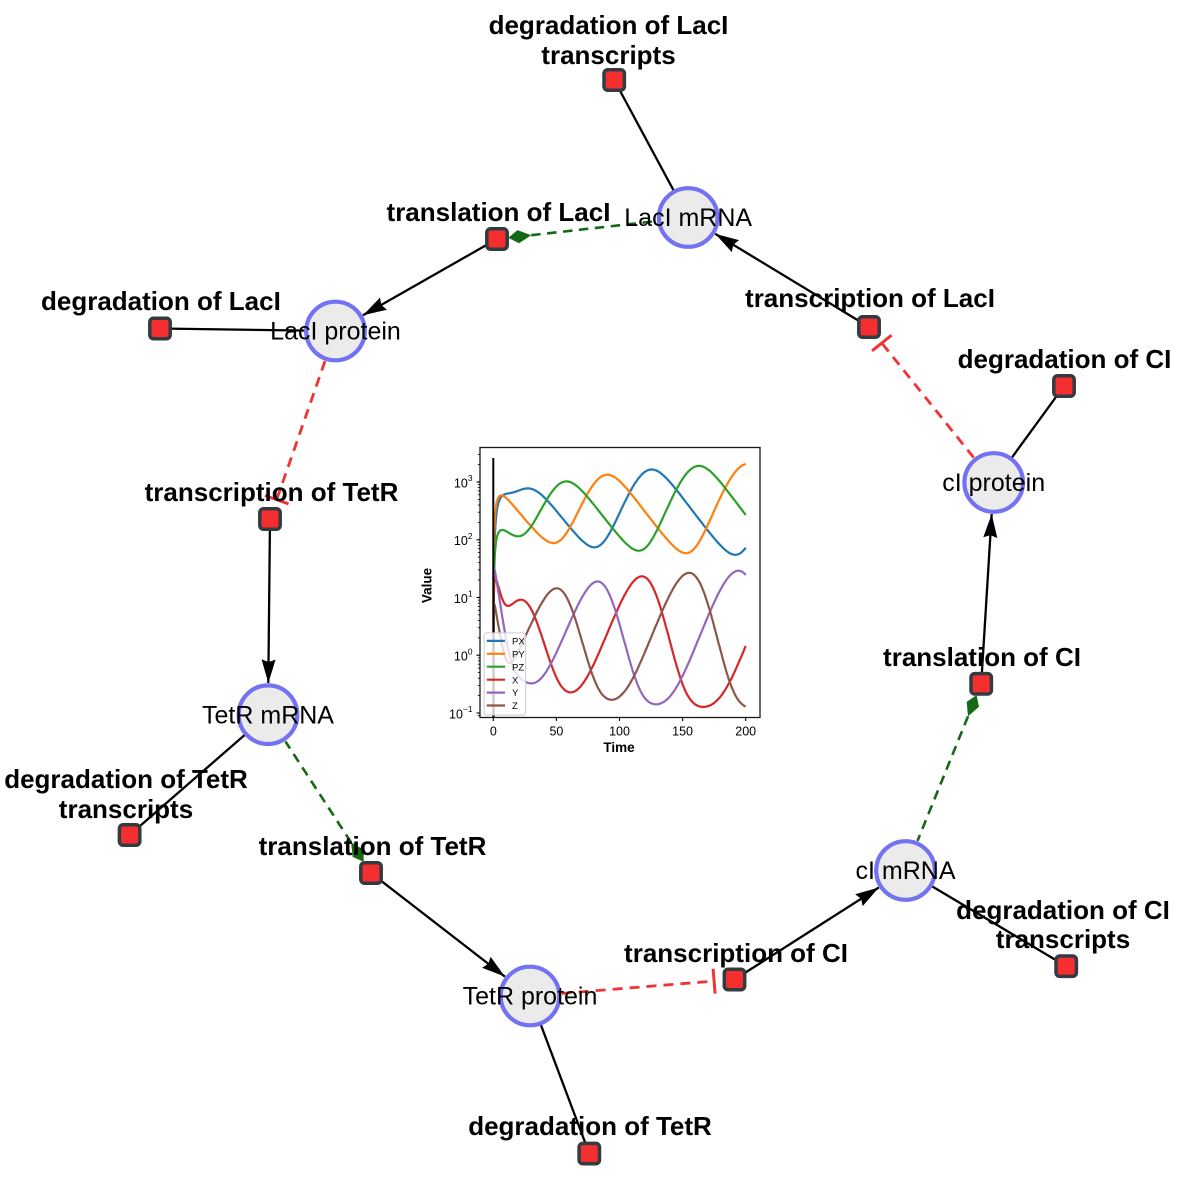  What do you see at coordinates (463, 597) in the screenshot?
I see `svg-text: 101` at bounding box center [463, 597].